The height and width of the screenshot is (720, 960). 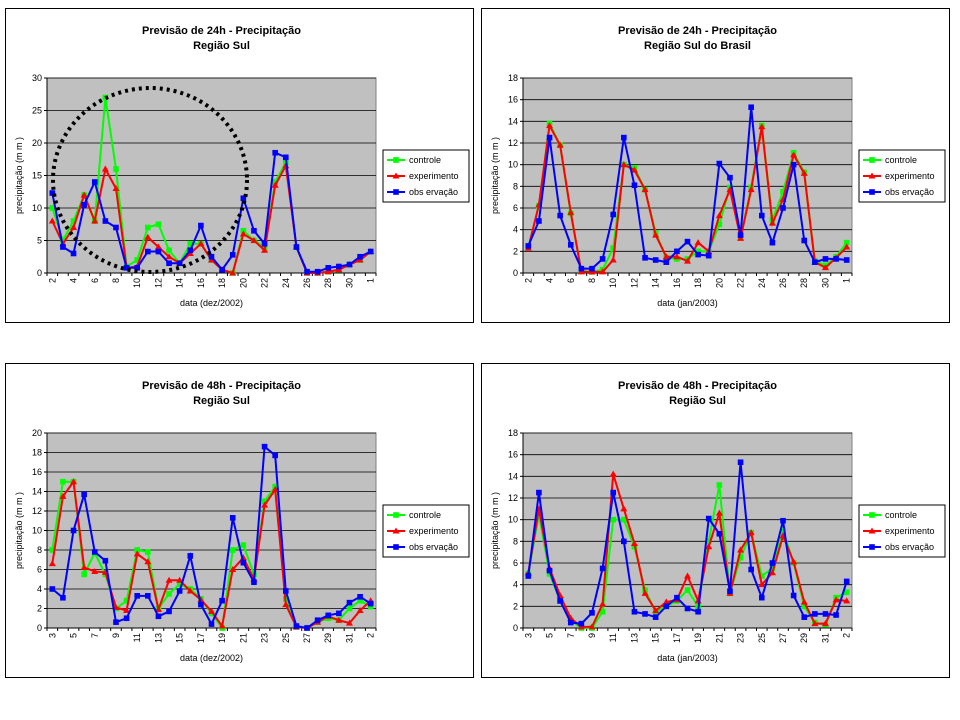 What do you see at coordinates (211, 658) in the screenshot?
I see `x-axis-label: data (dez/2002)` at bounding box center [211, 658].